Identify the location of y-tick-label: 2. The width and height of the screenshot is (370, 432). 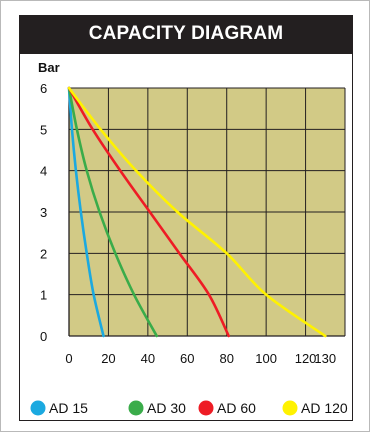
(43, 253).